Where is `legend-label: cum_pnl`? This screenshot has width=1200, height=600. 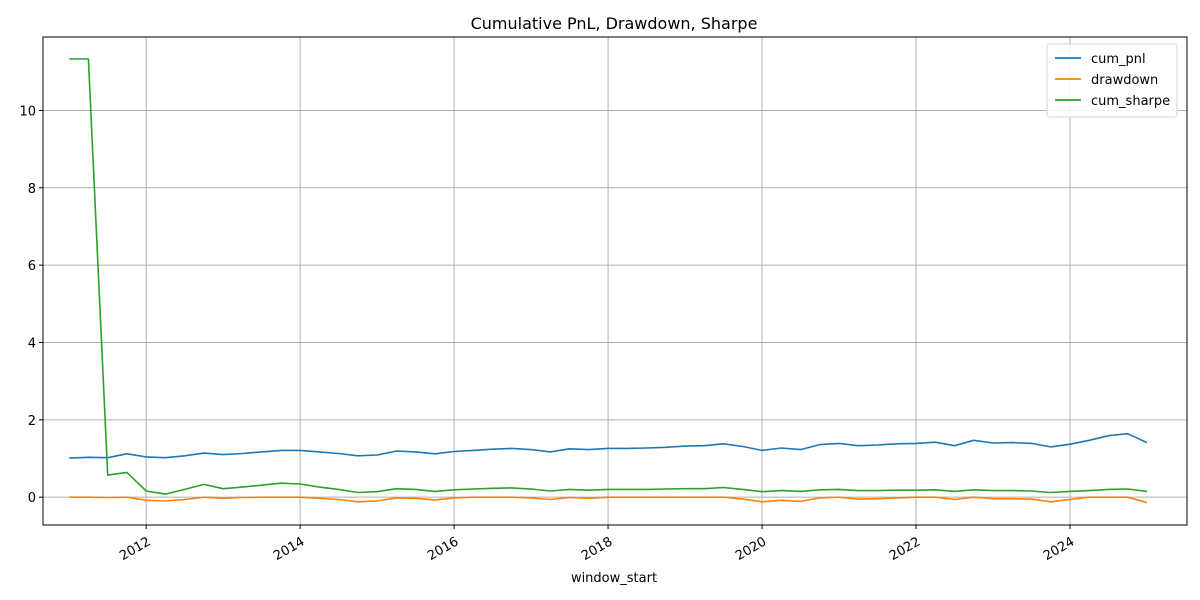
legend-label: cum_pnl is located at coordinates (1118, 59).